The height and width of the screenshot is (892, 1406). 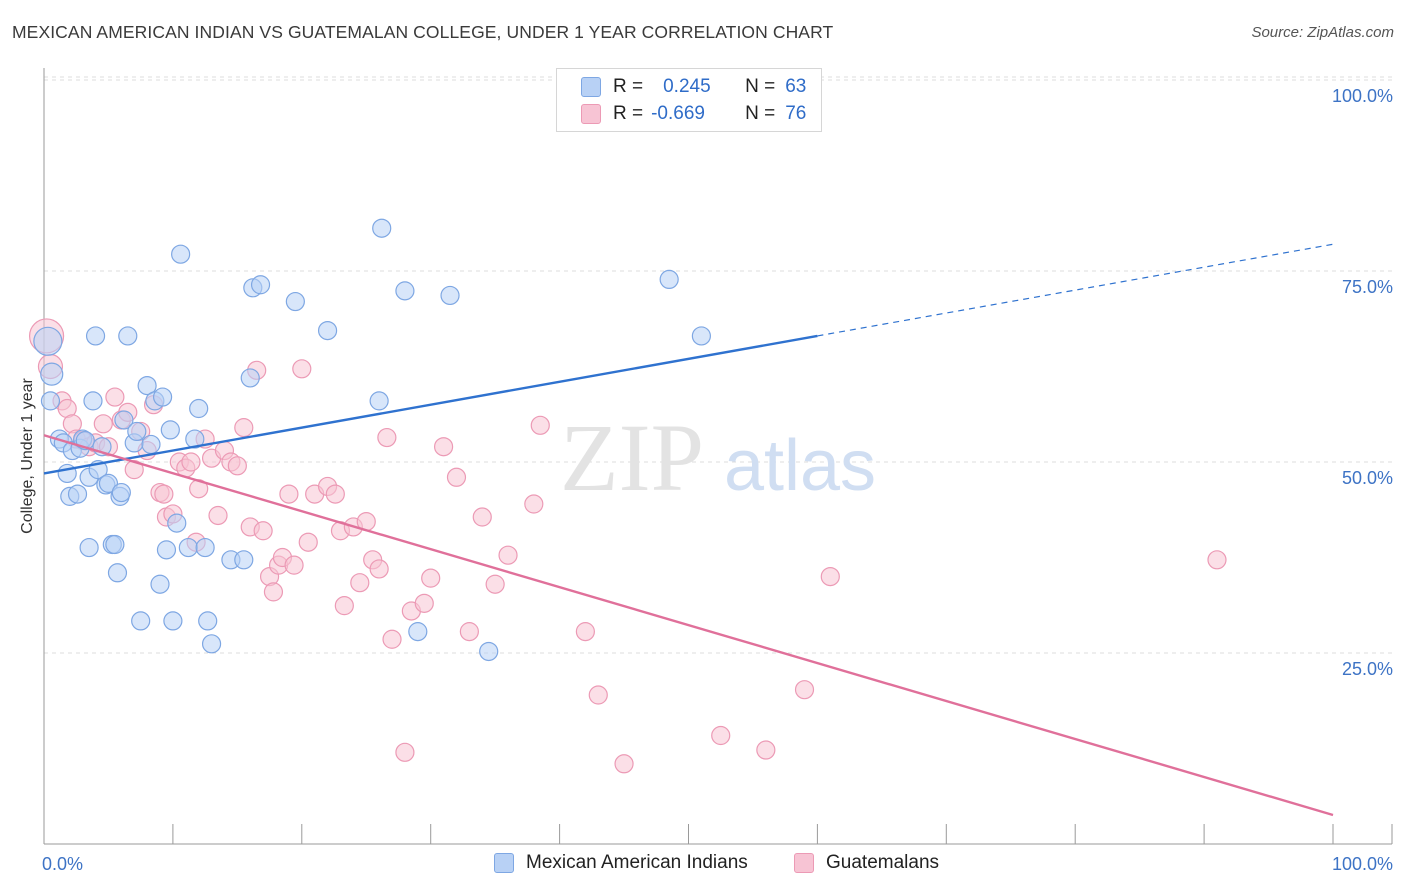 I want to click on bottom-legend-swatch-pink, so click(x=804, y=863).